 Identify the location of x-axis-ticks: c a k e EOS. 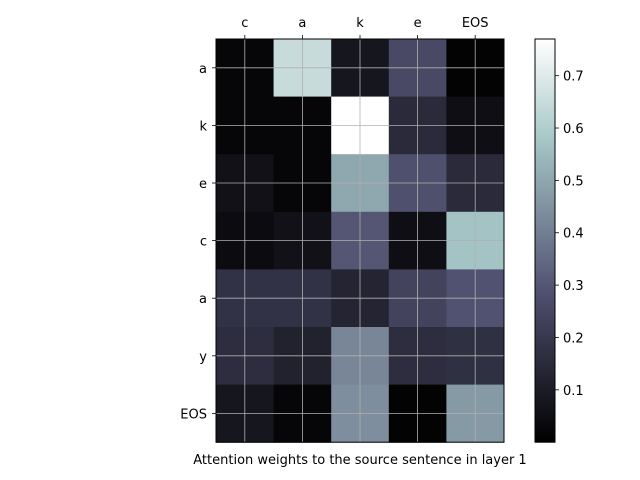
(365, 27).